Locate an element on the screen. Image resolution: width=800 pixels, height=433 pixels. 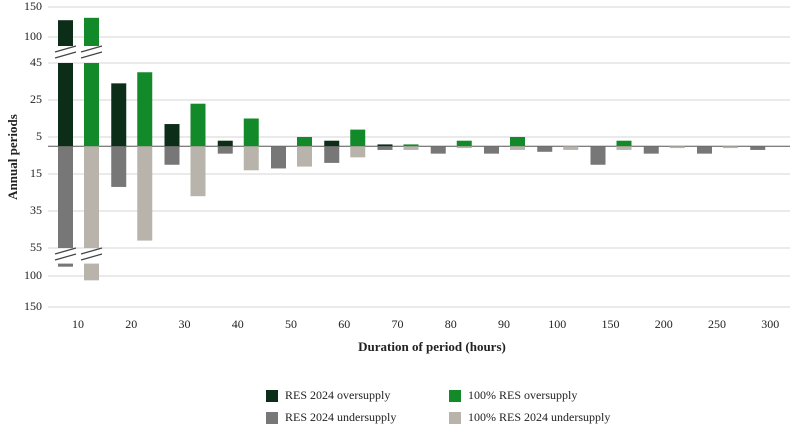
x-tick-label: 20 is located at coordinates (131, 324).